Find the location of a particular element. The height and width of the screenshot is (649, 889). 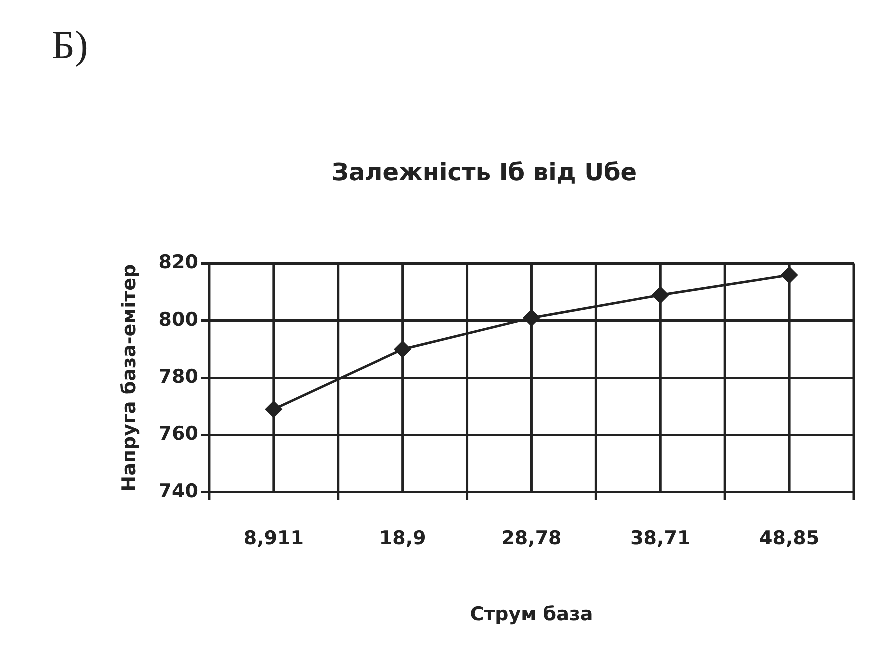

x-tick-label: 48,85 is located at coordinates (789, 539).